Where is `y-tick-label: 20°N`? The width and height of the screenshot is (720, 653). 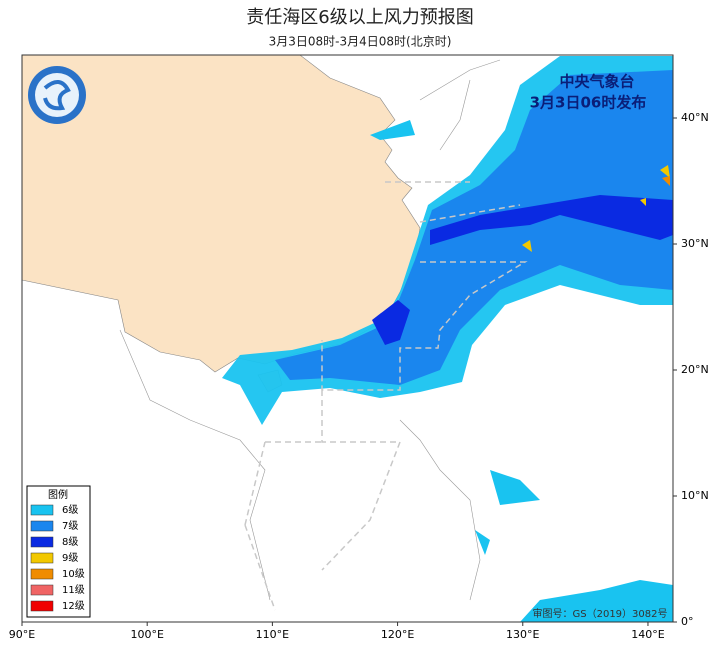
y-tick-label: 20°N is located at coordinates (695, 369).